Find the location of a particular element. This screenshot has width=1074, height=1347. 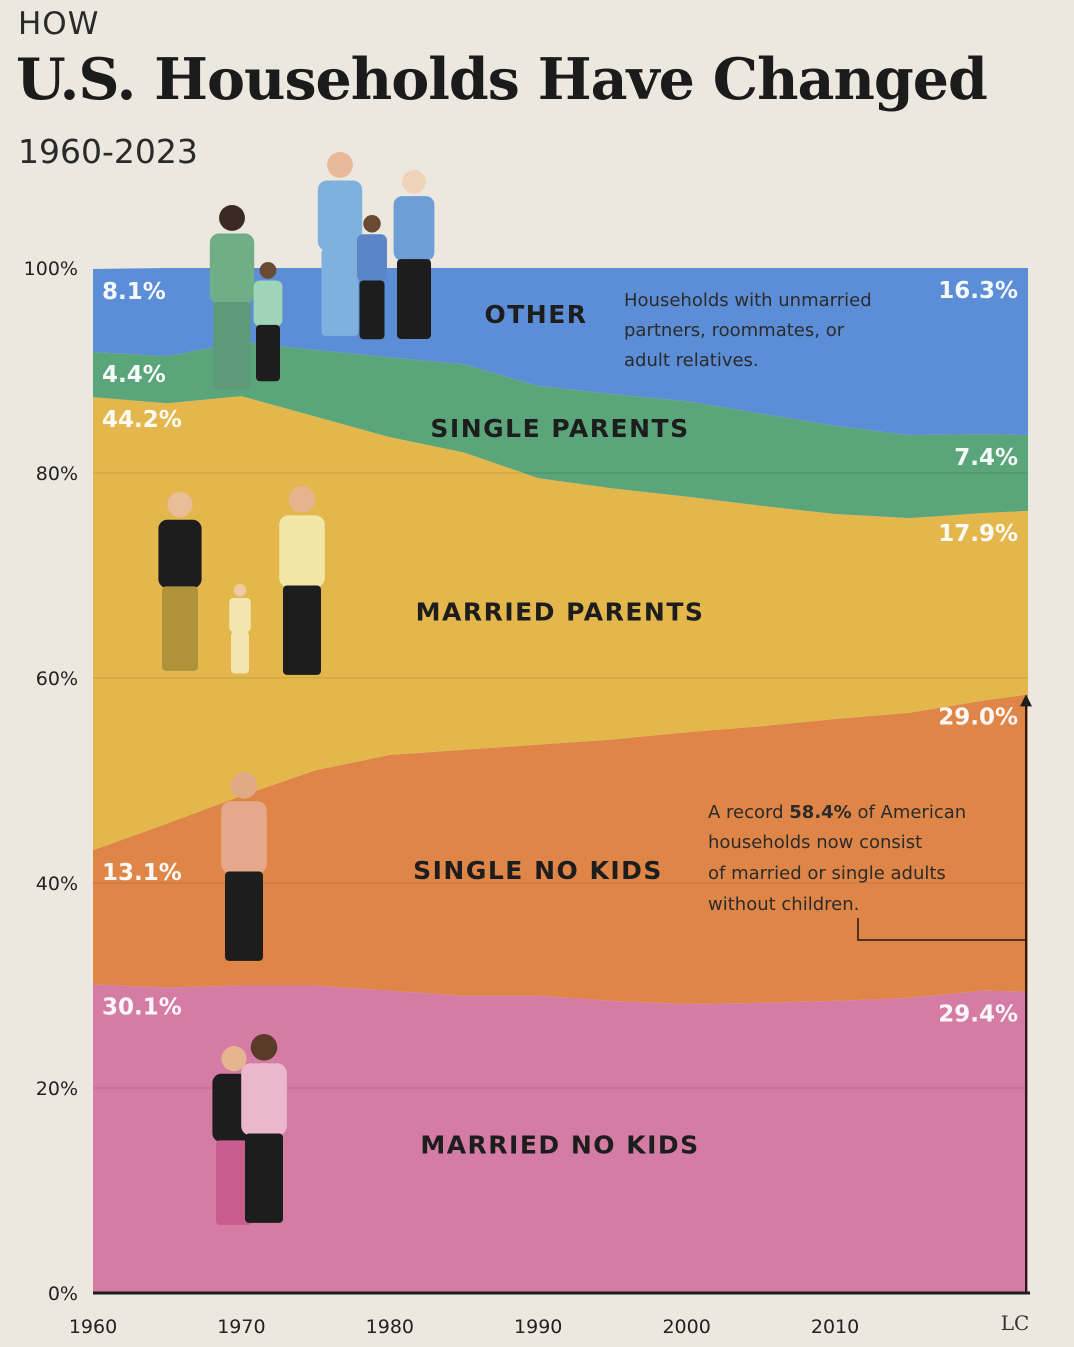

other-note-line: adult relatives. is located at coordinates (691, 360).